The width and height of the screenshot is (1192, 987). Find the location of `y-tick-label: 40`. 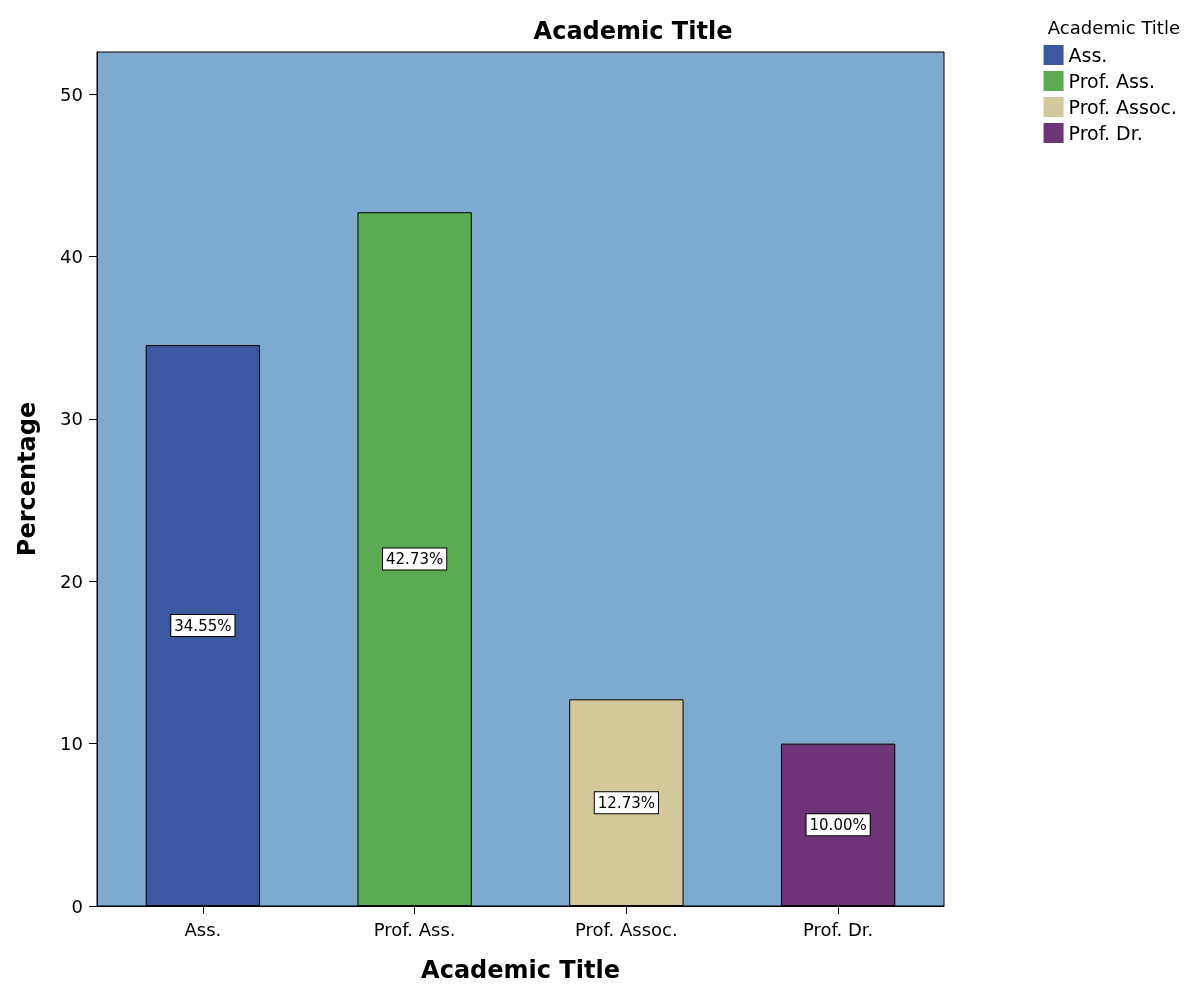

y-tick-label: 40 is located at coordinates (71, 257).